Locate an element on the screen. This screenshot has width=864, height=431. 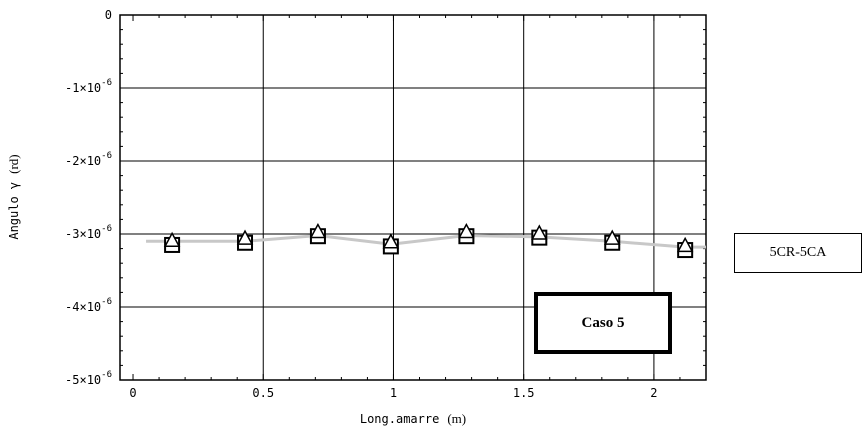
y-tick-mantissa: -5×10 is located at coordinates (83, 380).